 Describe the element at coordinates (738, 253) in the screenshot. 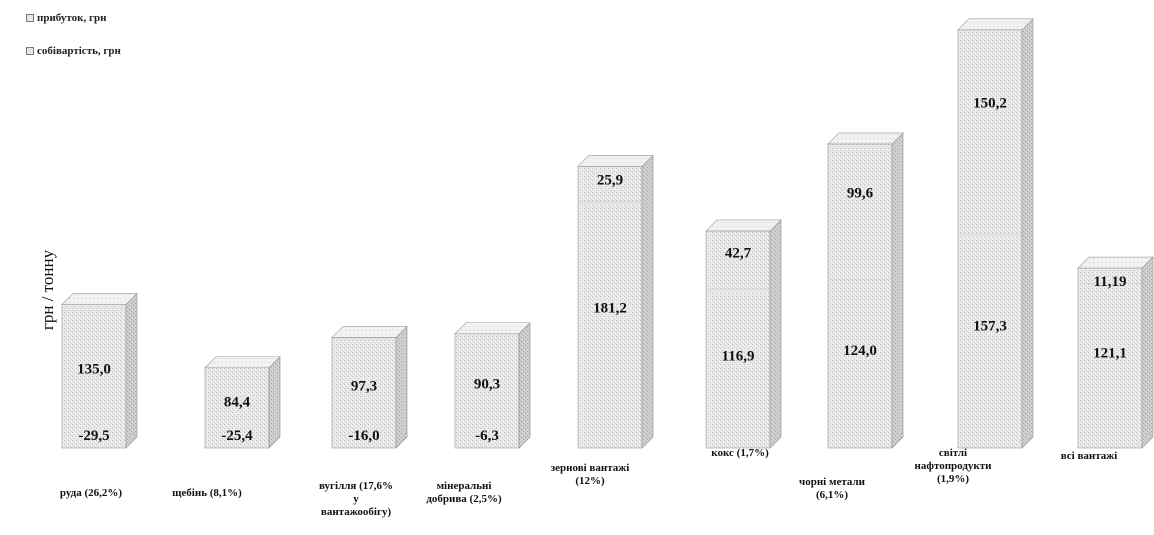

I see `data-label-profit: 42,7` at that location.